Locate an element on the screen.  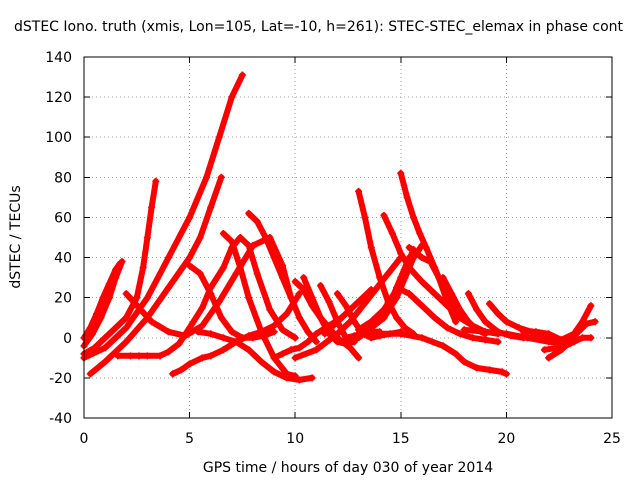
x-tick-label: 20 is located at coordinates (506, 439).